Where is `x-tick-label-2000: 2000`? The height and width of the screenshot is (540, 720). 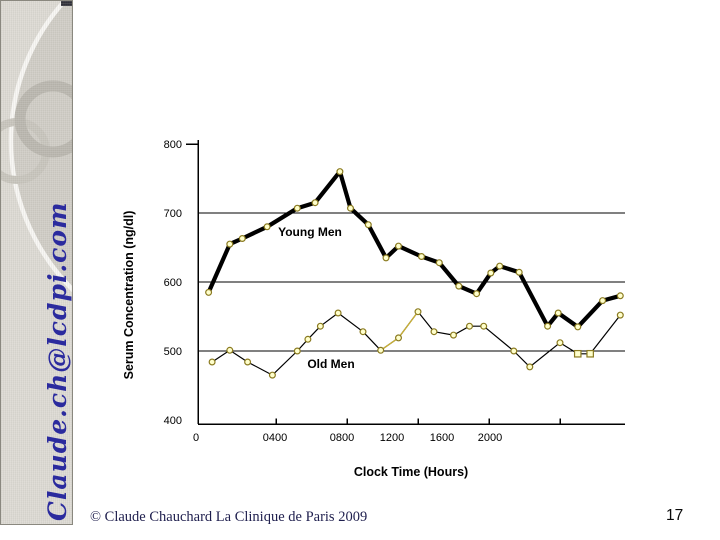 x-tick-label-2000: 2000 is located at coordinates (490, 438).